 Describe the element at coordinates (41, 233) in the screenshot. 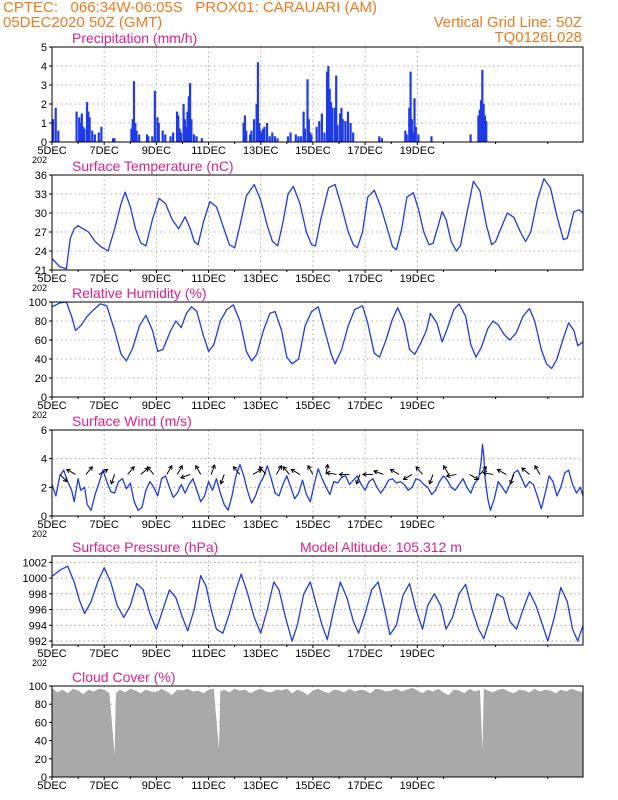

I see `y-tick-label: 27` at that location.